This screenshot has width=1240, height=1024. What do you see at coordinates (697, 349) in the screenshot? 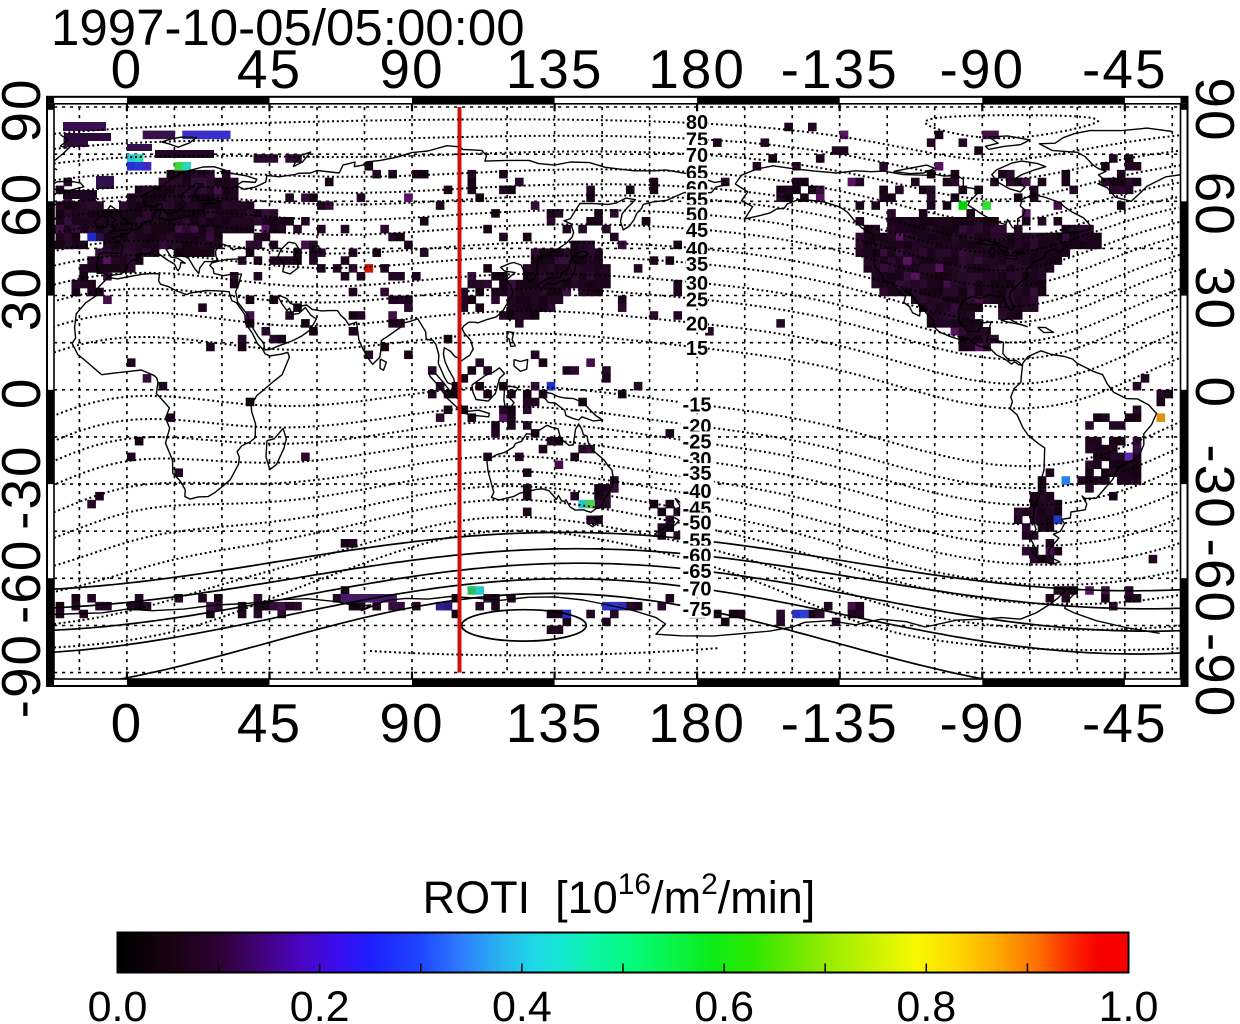
I see `svg-text: 15` at bounding box center [697, 349].